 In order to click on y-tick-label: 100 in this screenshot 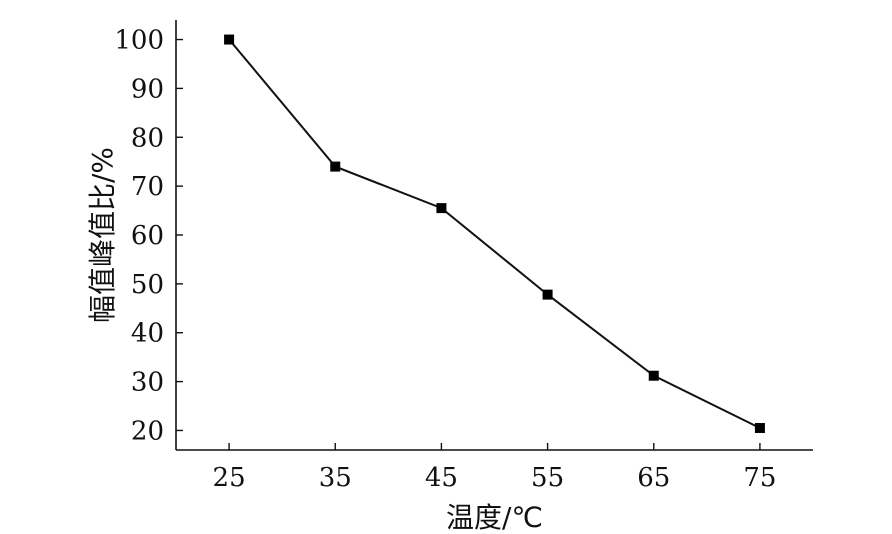, I will do `click(139, 41)`.